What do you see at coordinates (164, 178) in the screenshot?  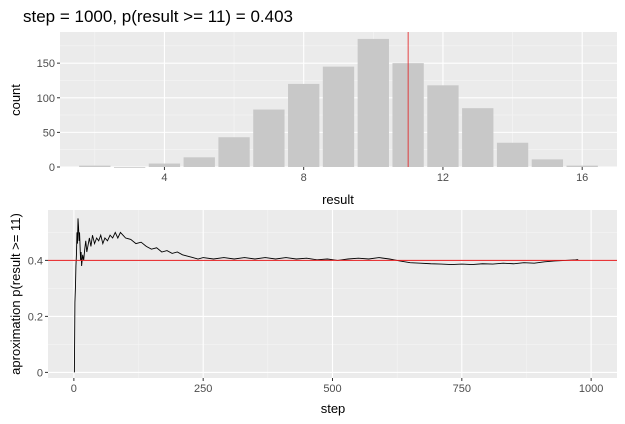 I see `top-chart-x-tick-label-0: 4` at bounding box center [164, 178].